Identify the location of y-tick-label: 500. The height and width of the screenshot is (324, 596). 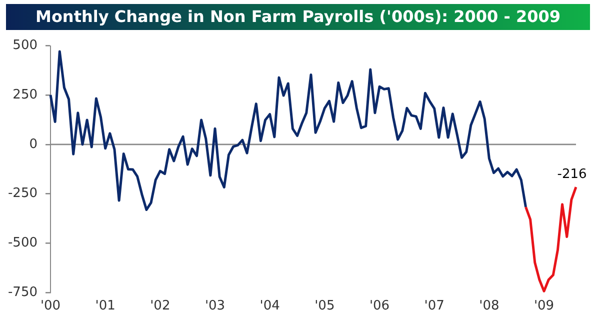
(25, 46).